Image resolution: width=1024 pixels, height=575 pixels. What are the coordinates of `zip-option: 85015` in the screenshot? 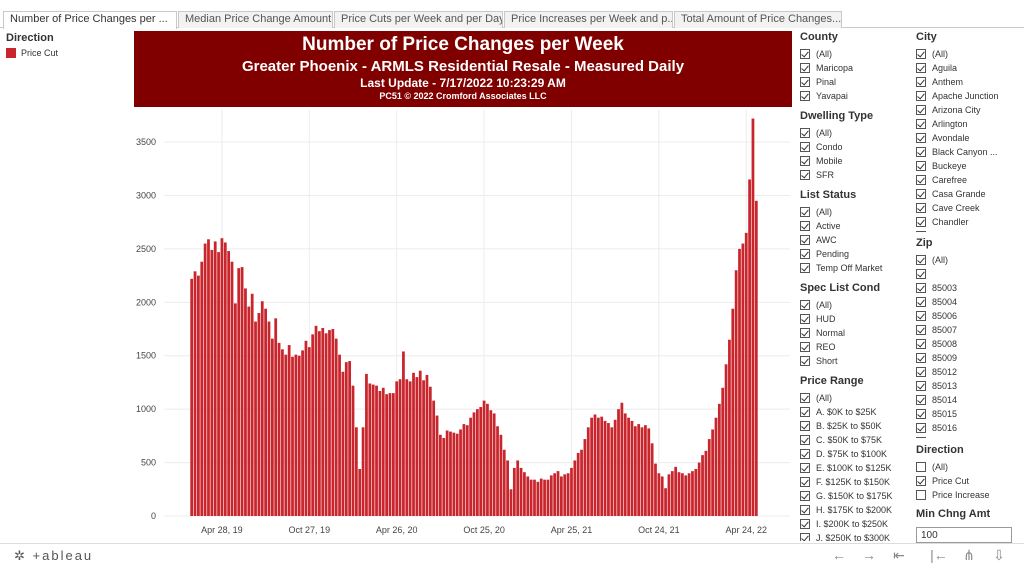 It's located at (966, 414).